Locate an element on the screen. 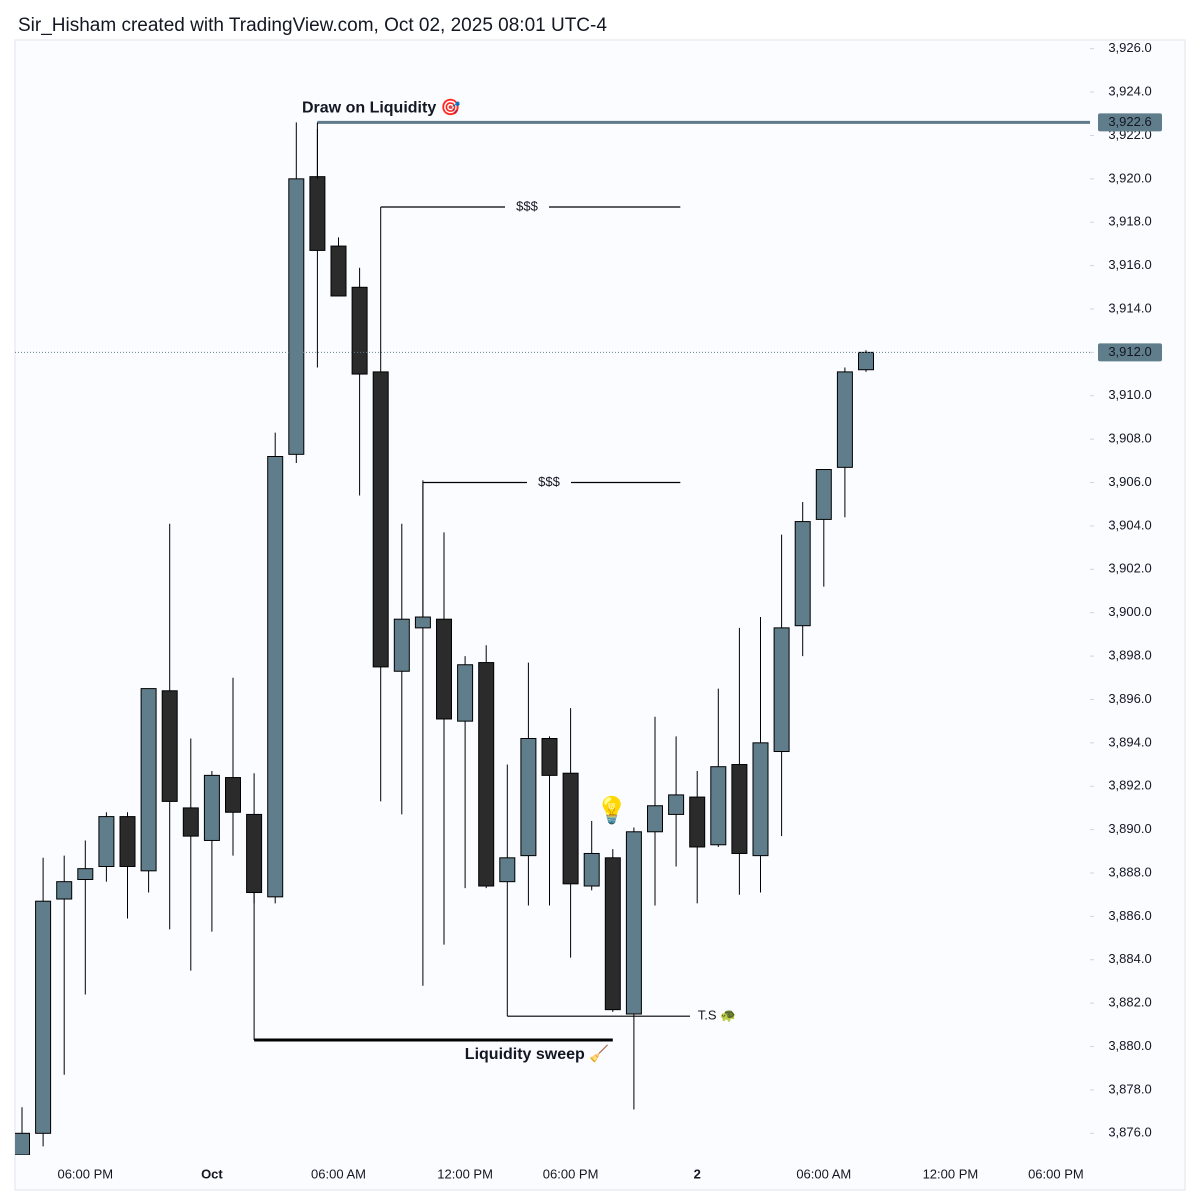 This screenshot has height=1194, width=1200. y-tick-label: 3,910.0 is located at coordinates (1129, 394).